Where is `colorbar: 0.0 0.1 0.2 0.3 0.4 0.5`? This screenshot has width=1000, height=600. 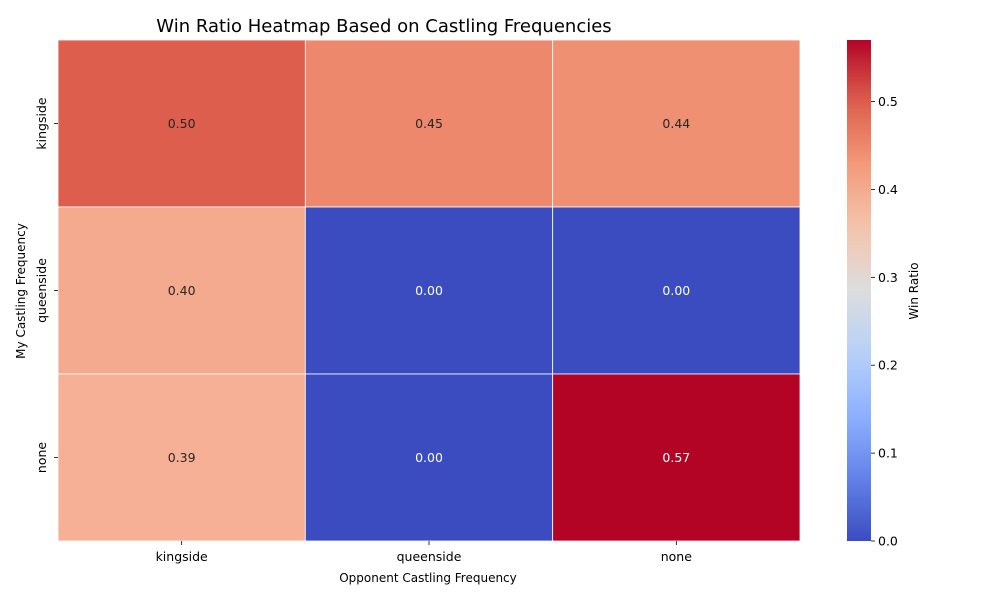
colorbar: 0.0 0.1 0.2 0.3 0.4 0.5 is located at coordinates (872, 294).